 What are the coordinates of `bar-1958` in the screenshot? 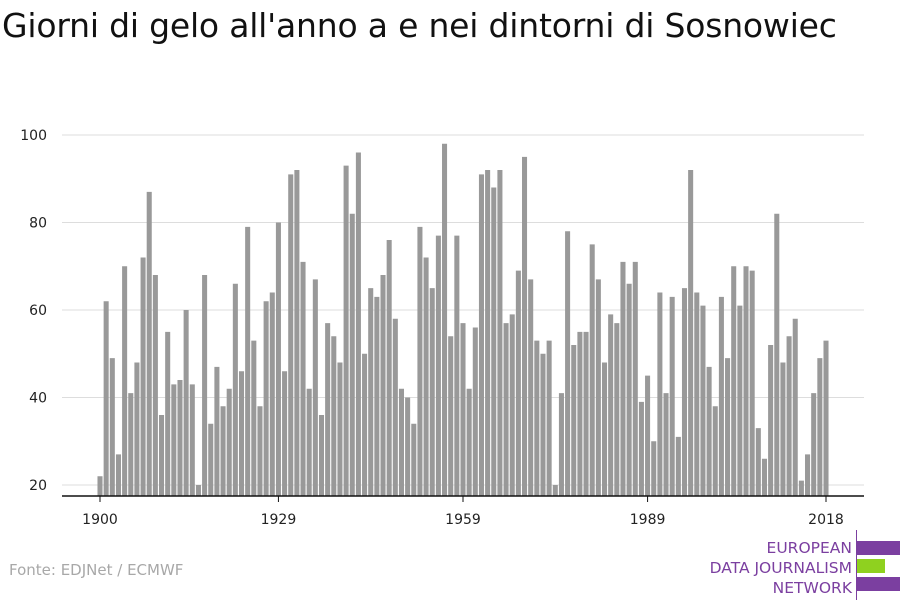 It's located at (457, 366).